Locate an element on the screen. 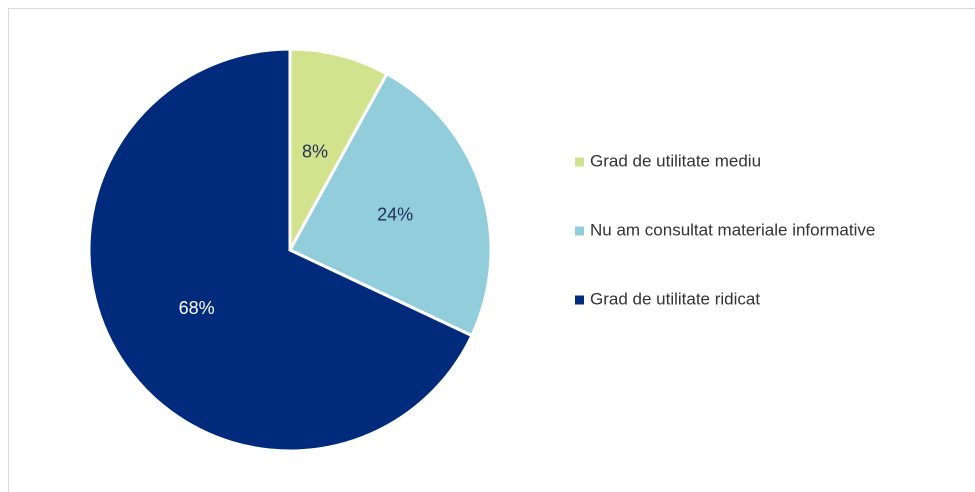 Image resolution: width=975 pixels, height=492 pixels. legend-label: Nu am consultat materiale informative is located at coordinates (732, 229).